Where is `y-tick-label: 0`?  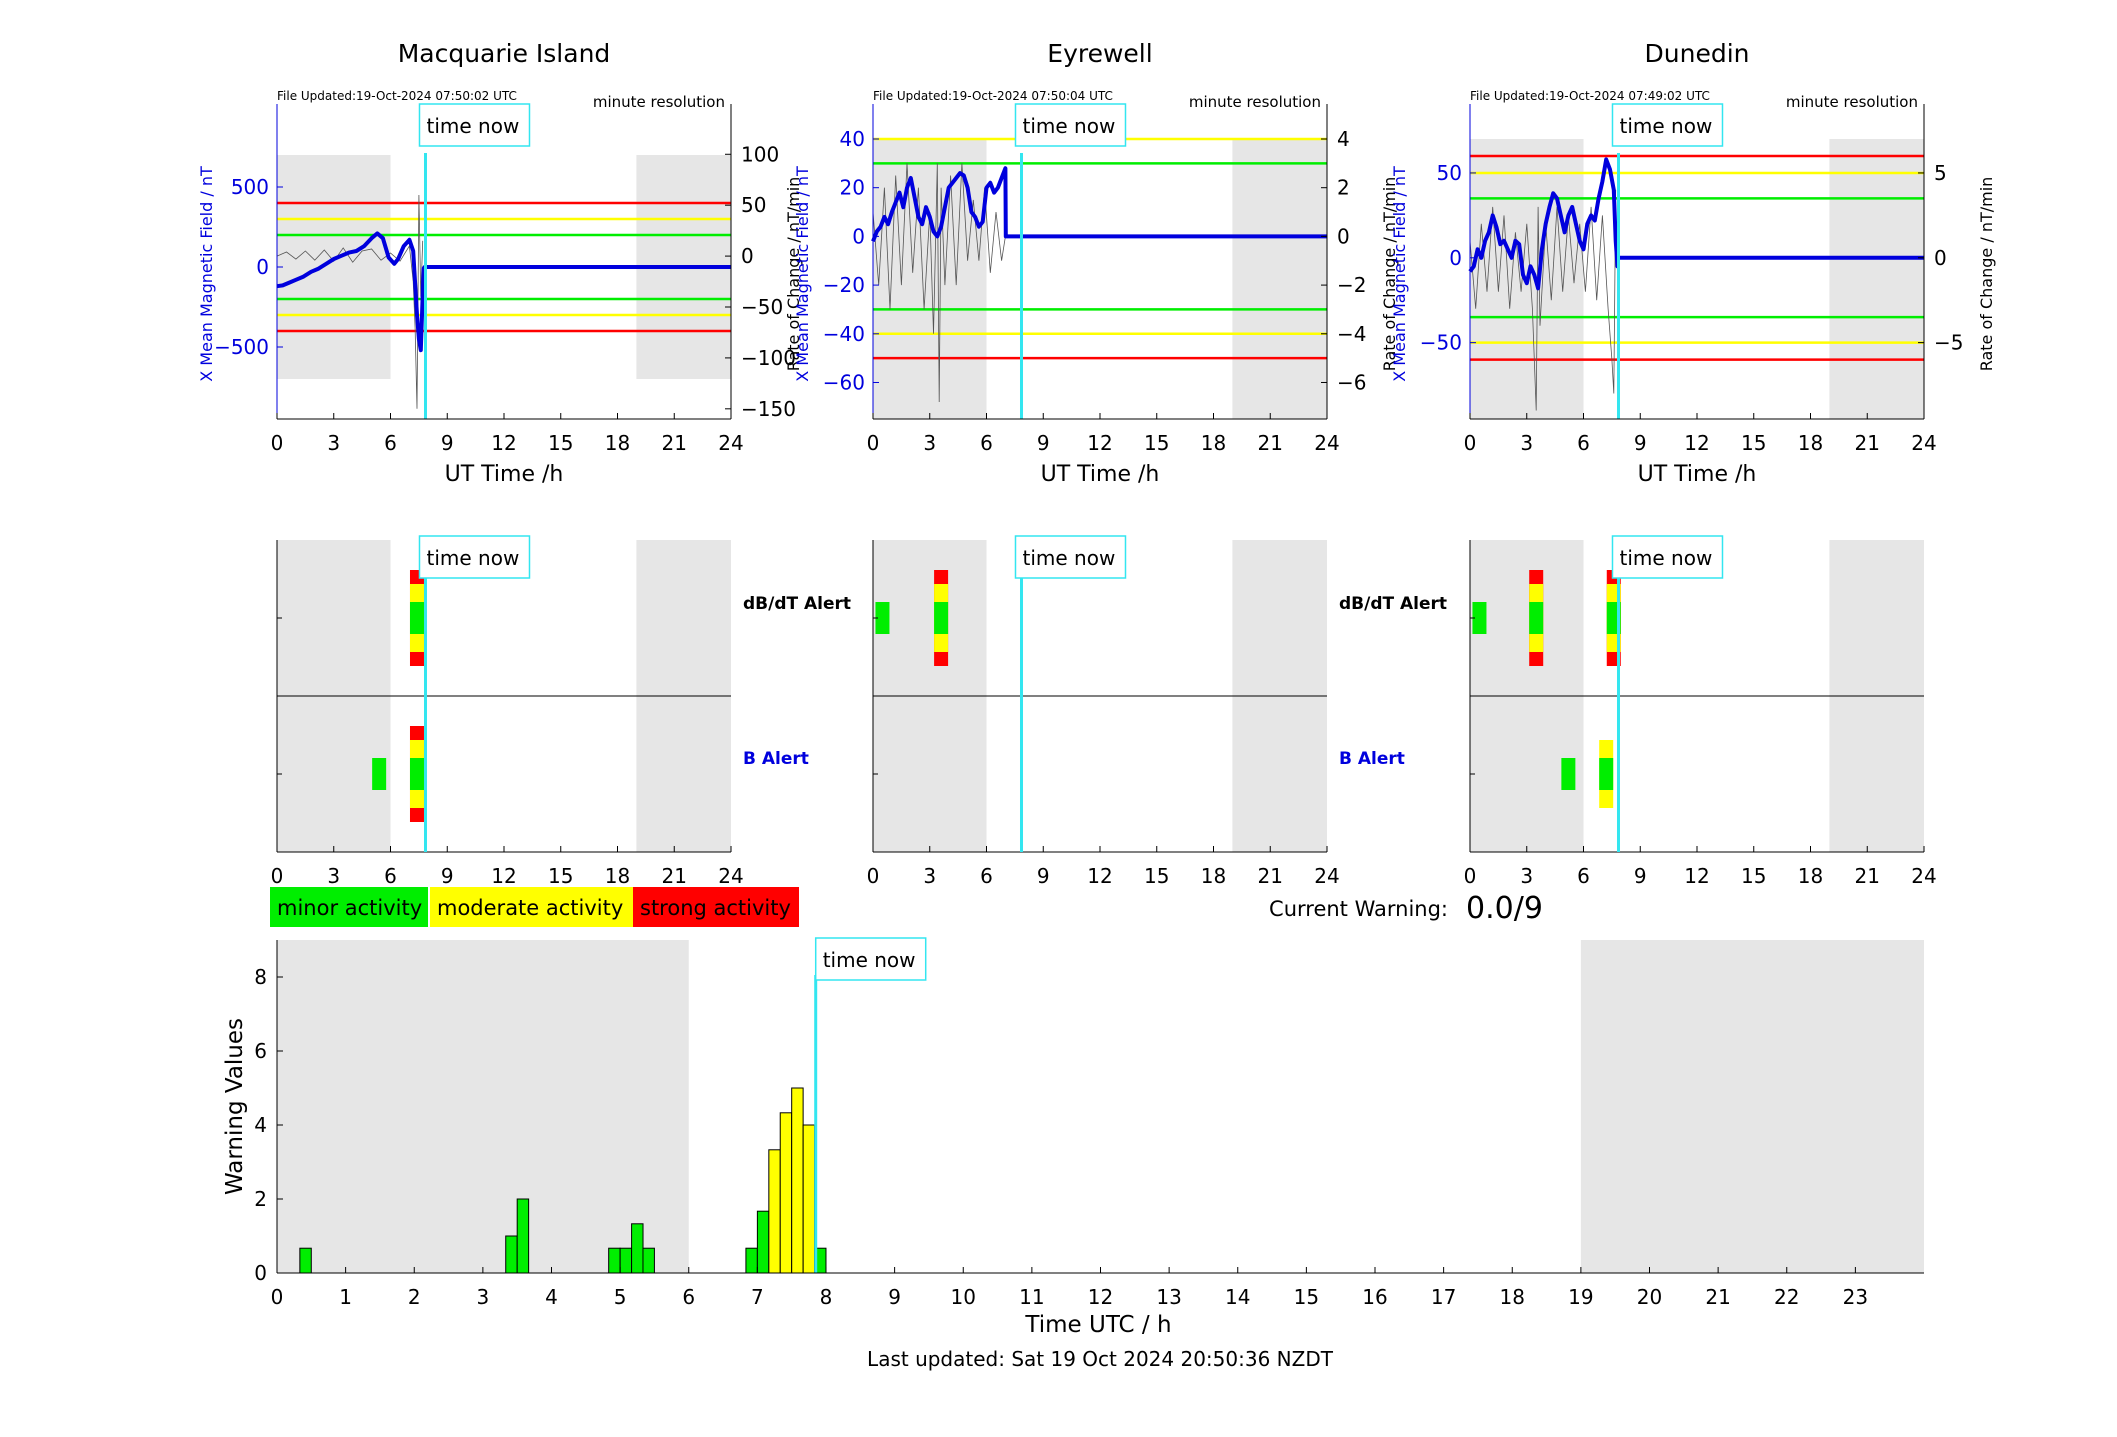
y-tick-label: 0 is located at coordinates (260, 1273).